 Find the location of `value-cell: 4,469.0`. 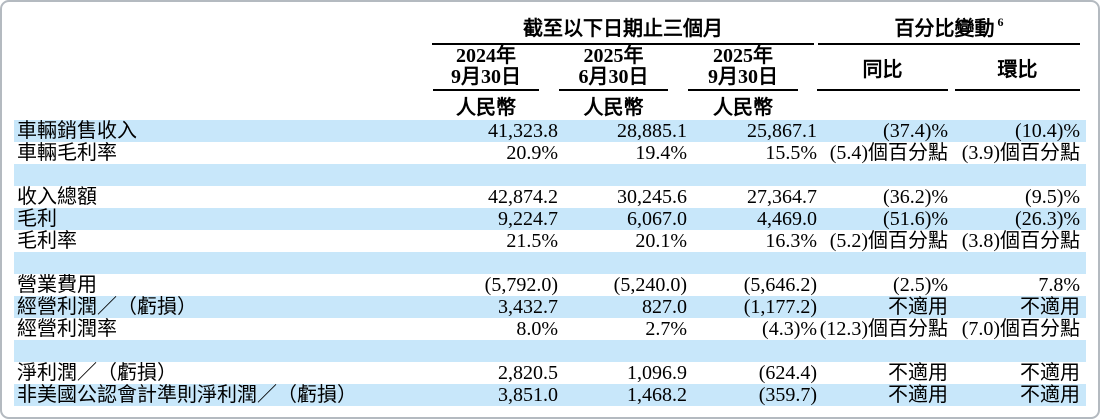

value-cell: 4,469.0 is located at coordinates (787, 219).